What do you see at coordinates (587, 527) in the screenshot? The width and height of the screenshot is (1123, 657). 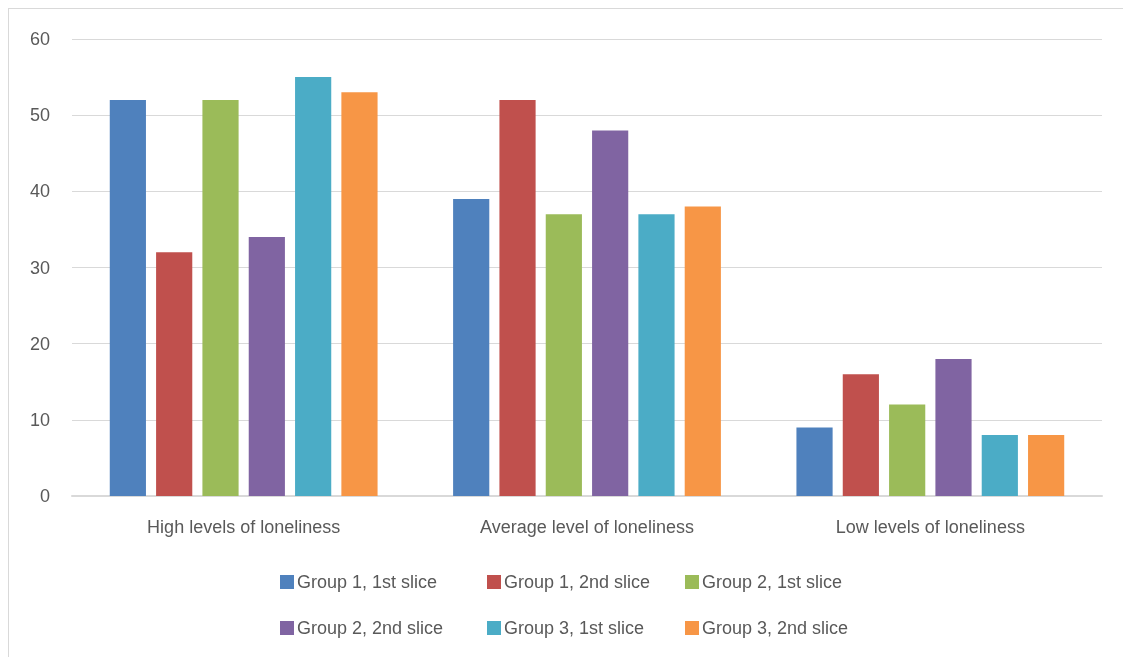 I see `x-tick-label: Average level of loneliness` at bounding box center [587, 527].